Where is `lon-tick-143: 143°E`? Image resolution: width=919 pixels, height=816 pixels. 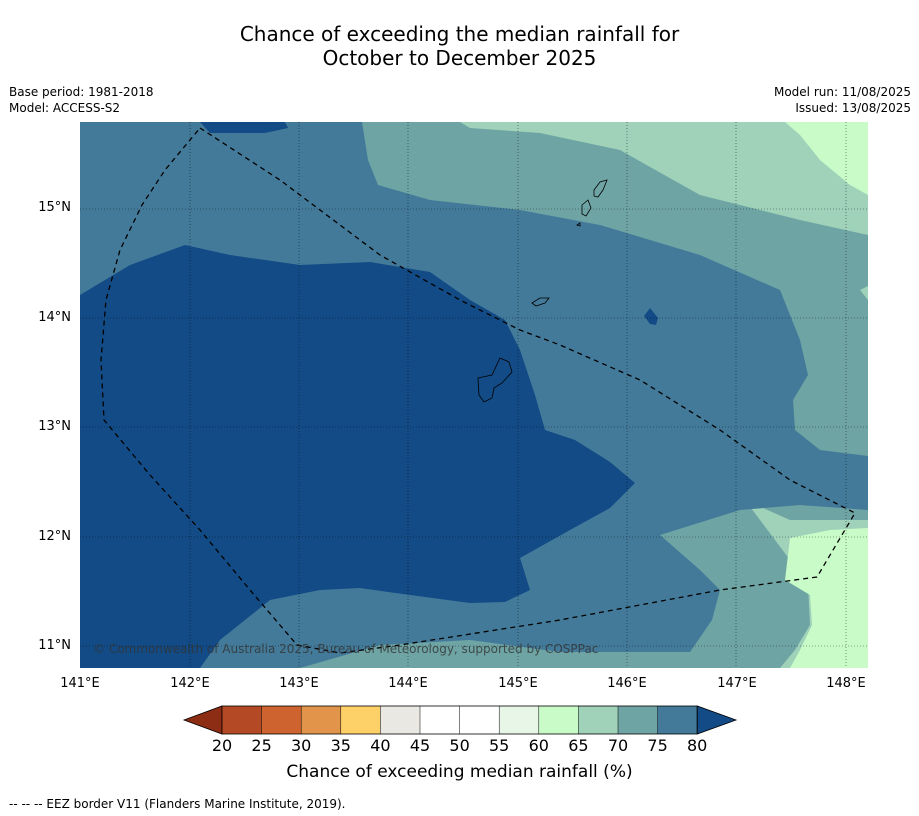 lon-tick-143: 143°E is located at coordinates (299, 683).